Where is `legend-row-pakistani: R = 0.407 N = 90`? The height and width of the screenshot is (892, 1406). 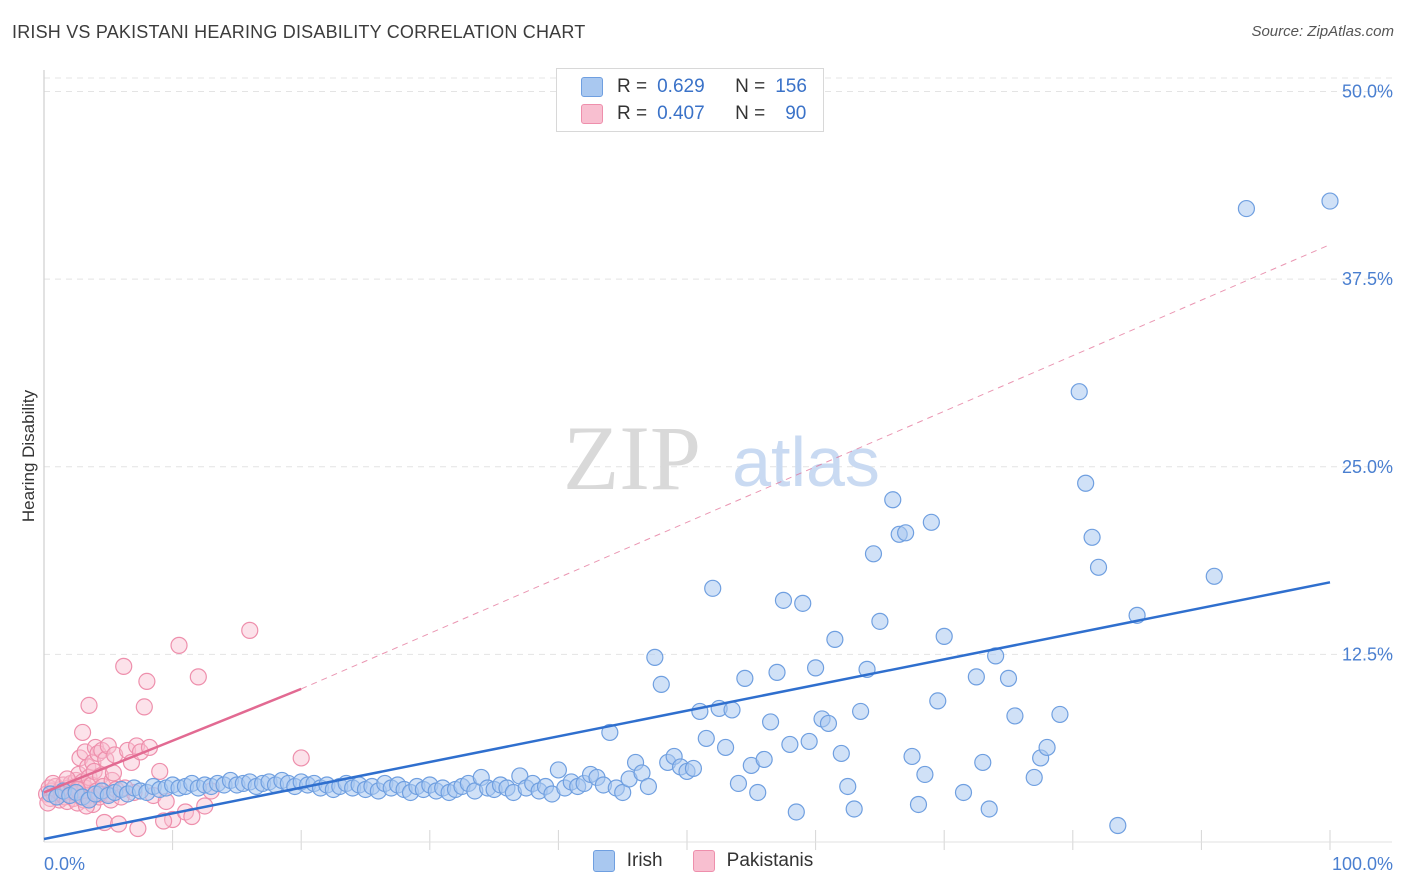
legend-row-pakistani: R = 0.407 N = 90 is located at coordinates (693, 114).